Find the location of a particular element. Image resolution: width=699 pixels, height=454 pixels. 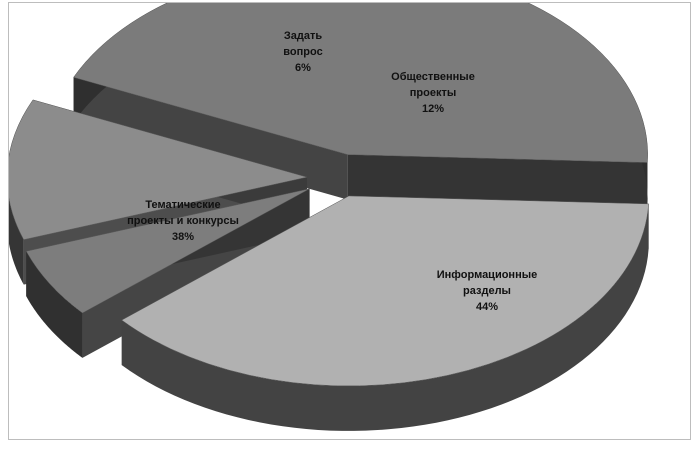

pie-slice-category: Информационные is located at coordinates (487, 275).